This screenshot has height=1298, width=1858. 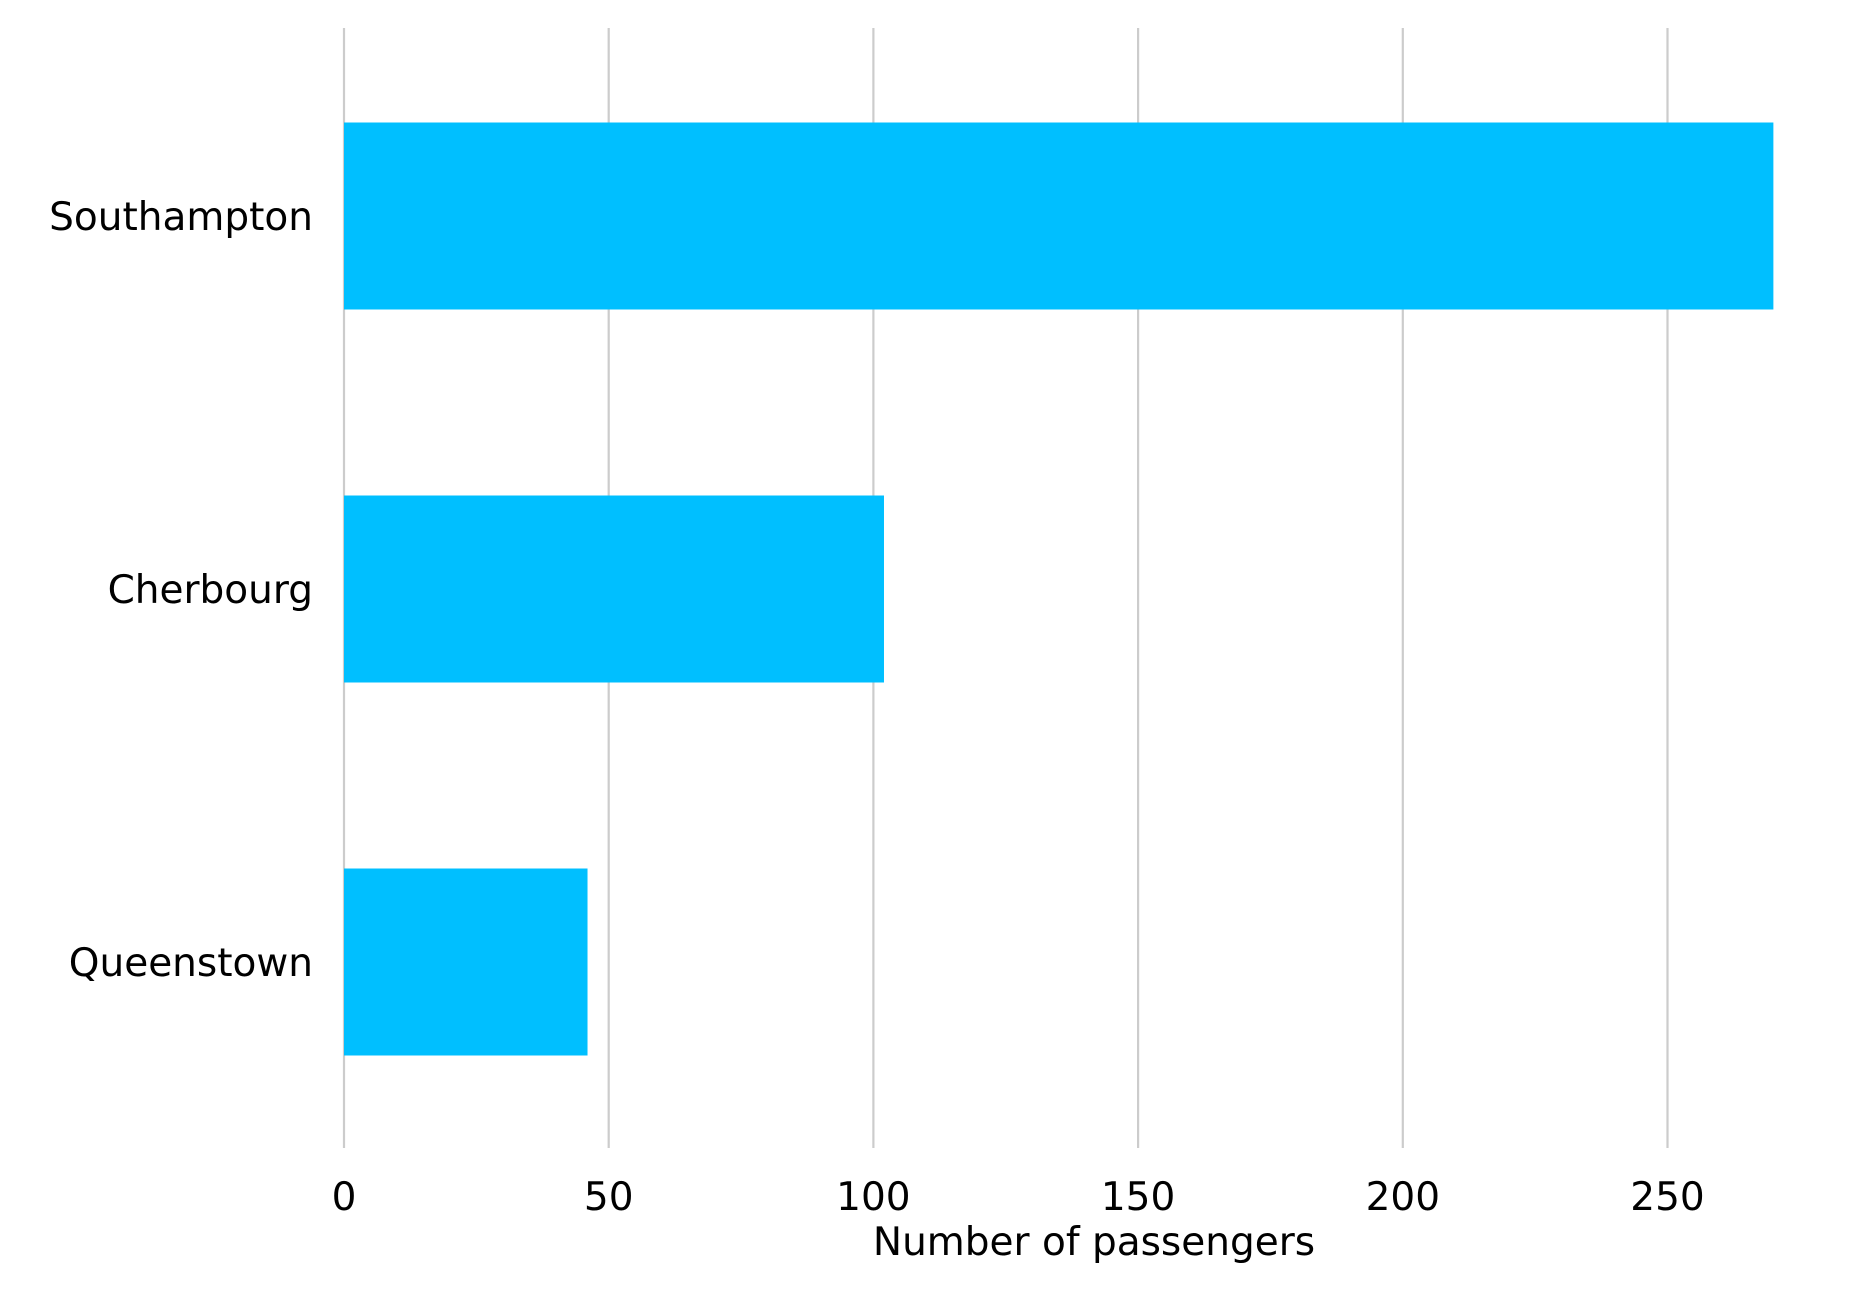 I want to click on x-tick-label: 50, so click(x=609, y=1197).